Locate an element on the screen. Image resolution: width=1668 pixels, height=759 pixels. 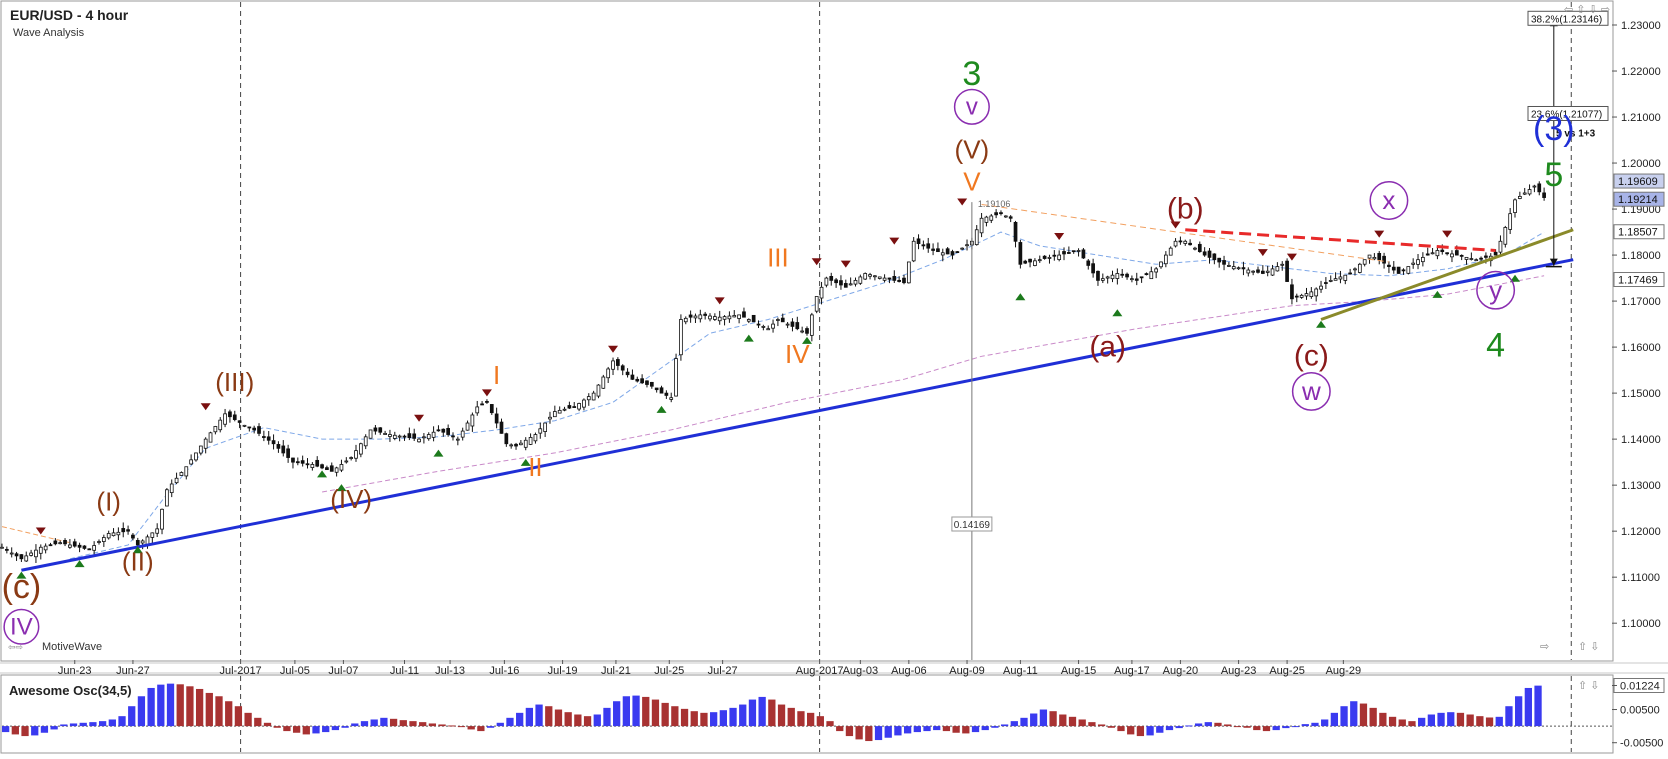
price-label-low: 1.17469 is located at coordinates (1638, 281).